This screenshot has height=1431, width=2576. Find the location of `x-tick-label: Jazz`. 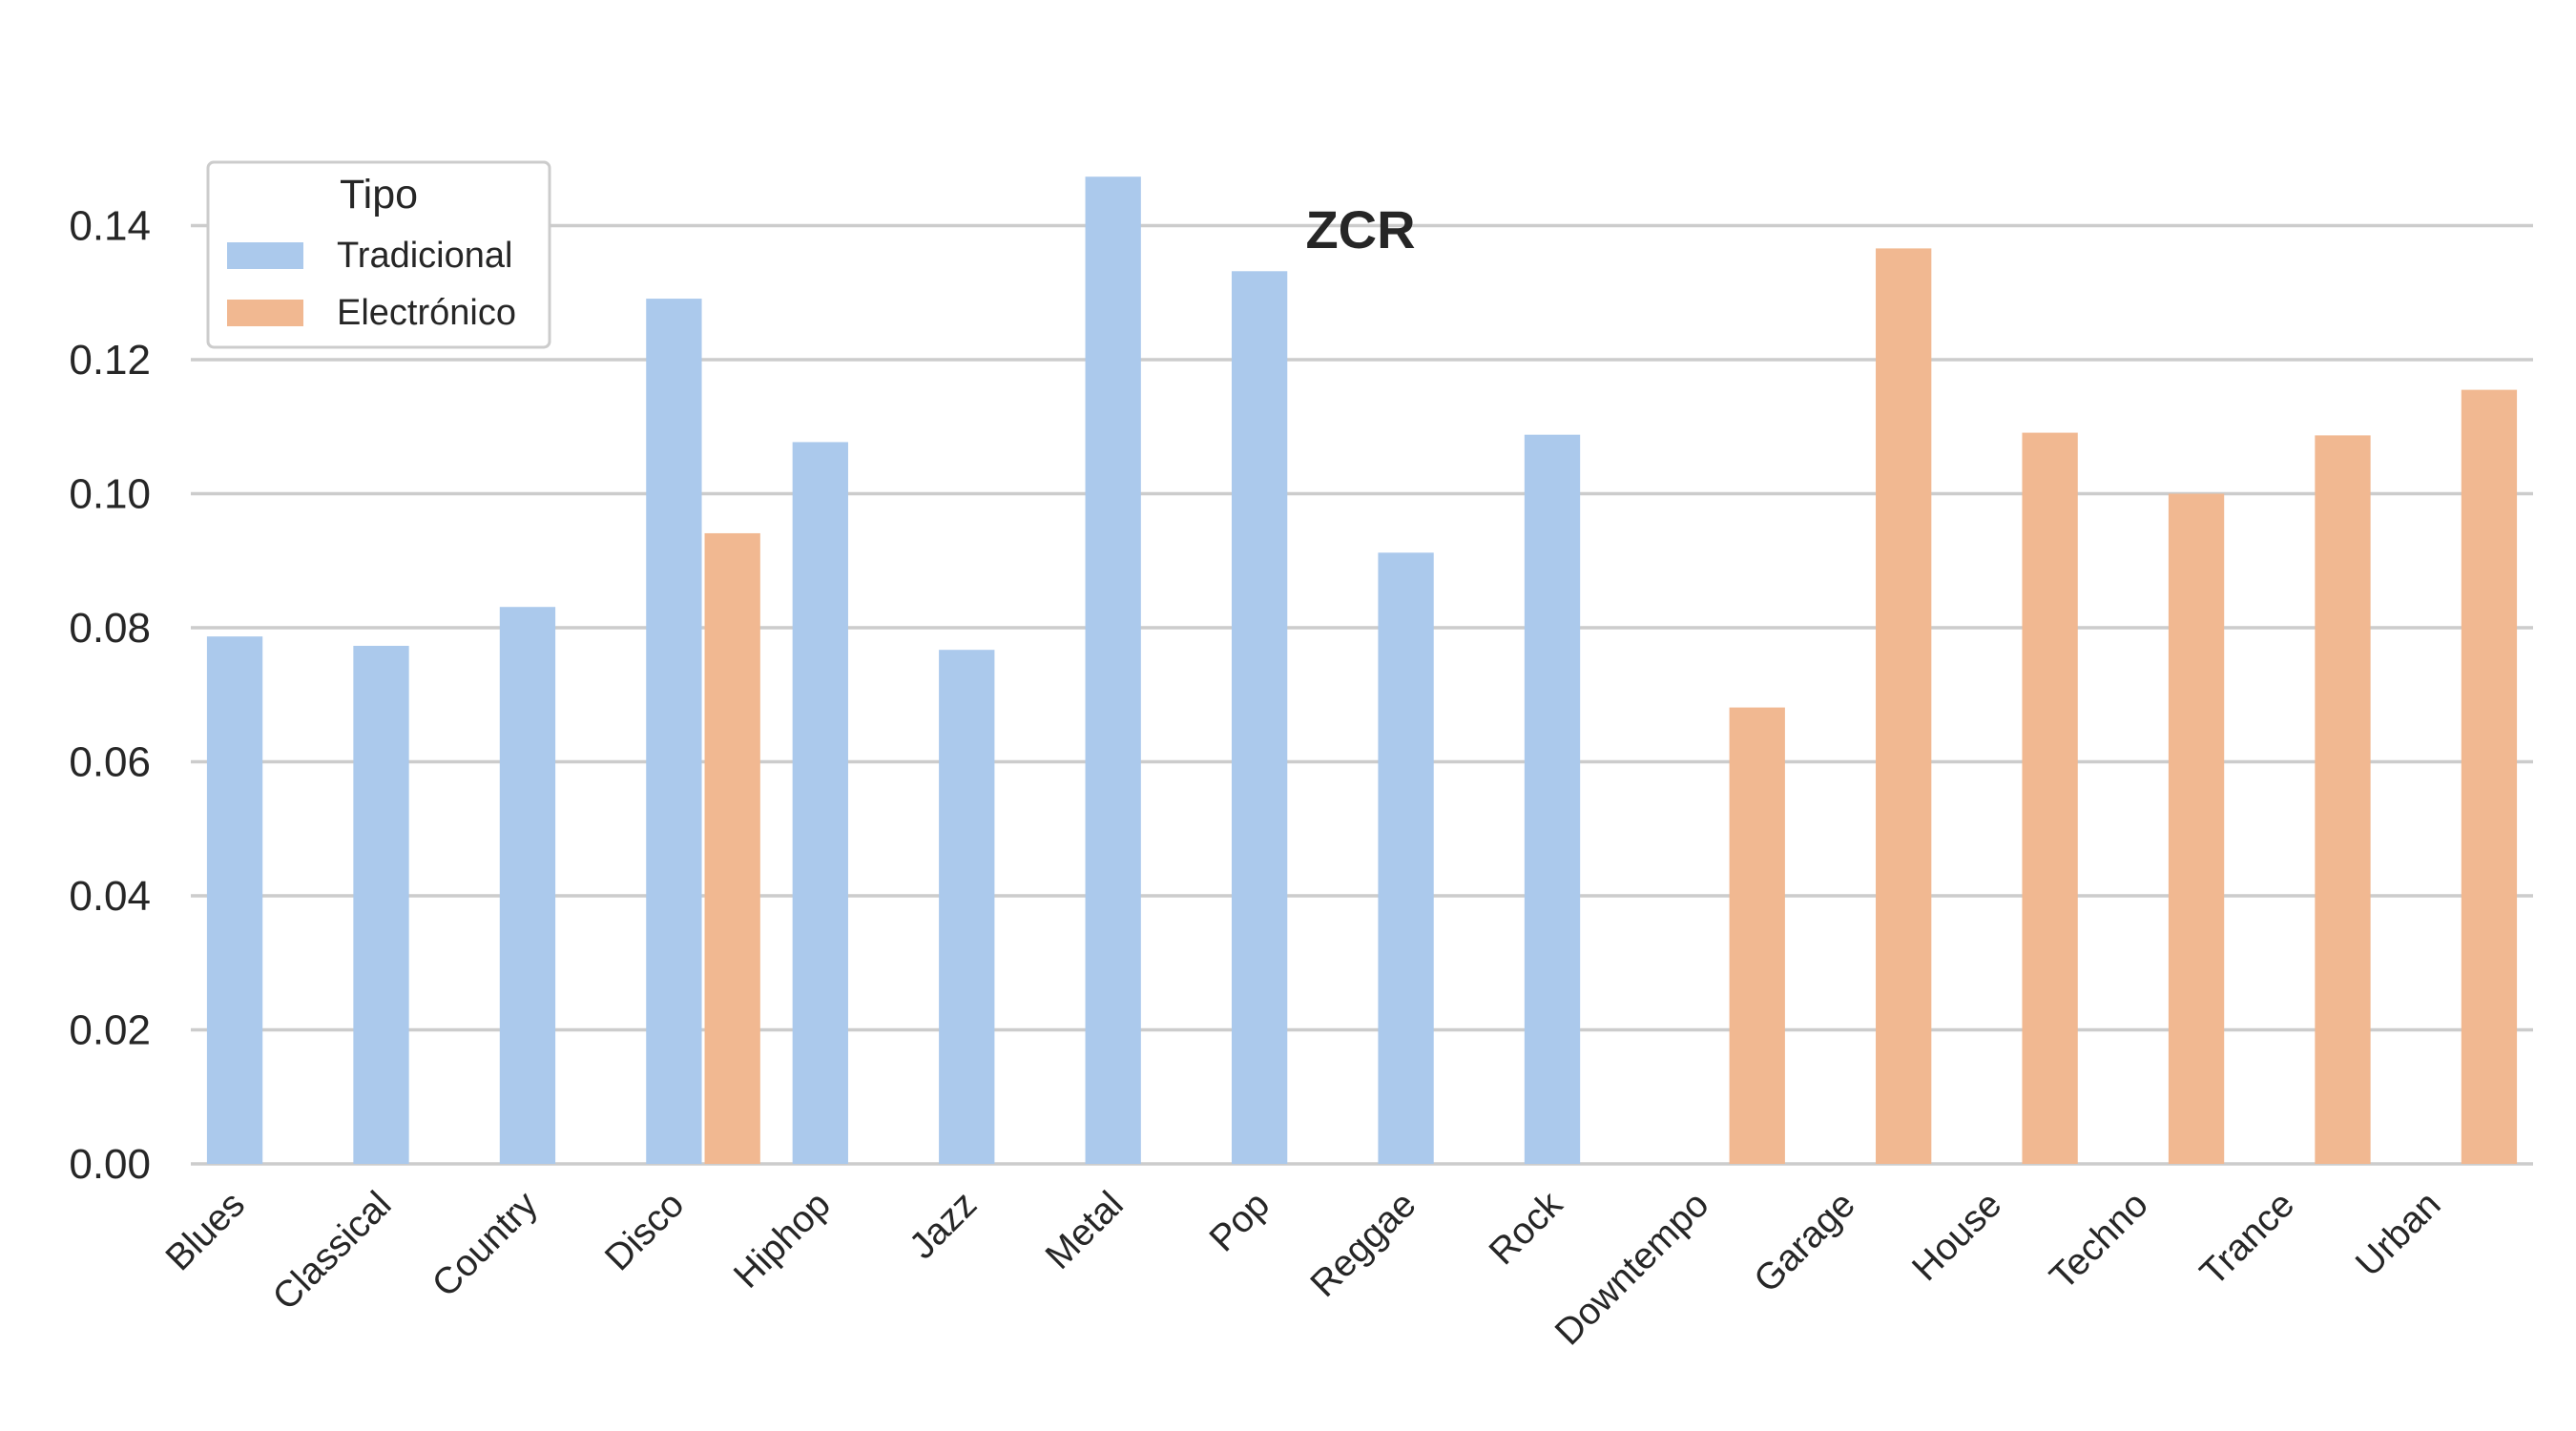

x-tick-label: Jazz is located at coordinates (943, 1225).